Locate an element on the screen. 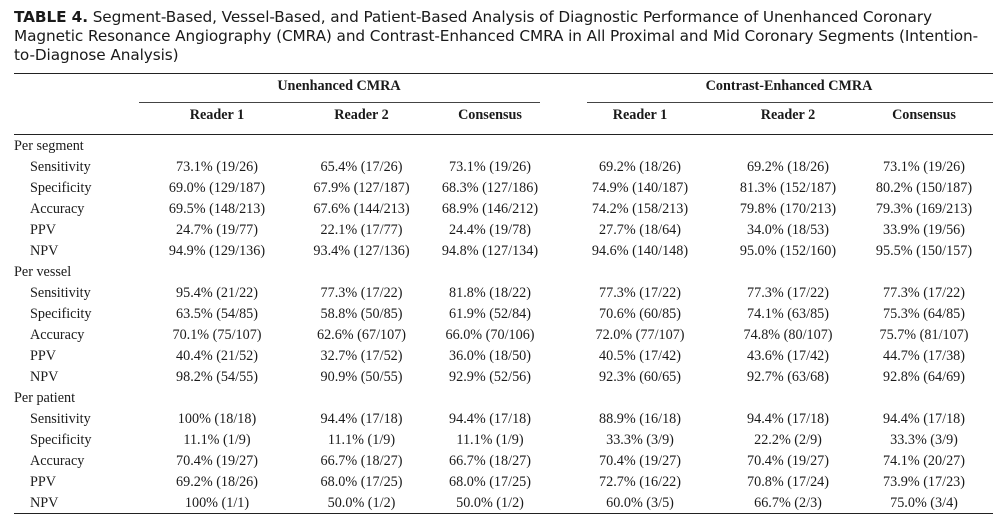 The height and width of the screenshot is (522, 1005). table-cell: 74.1% (20/27) is located at coordinates (924, 461).